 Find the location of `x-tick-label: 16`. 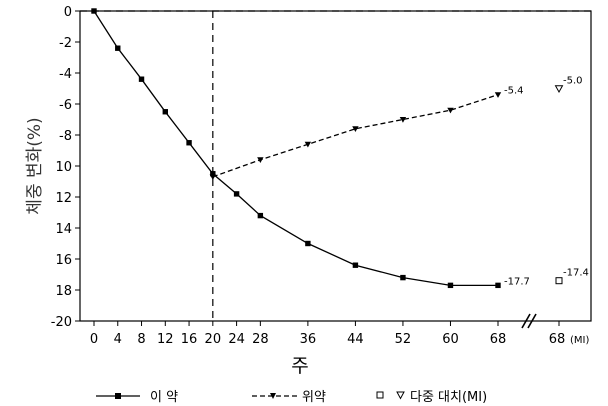

x-tick-label: 16 is located at coordinates (189, 339).